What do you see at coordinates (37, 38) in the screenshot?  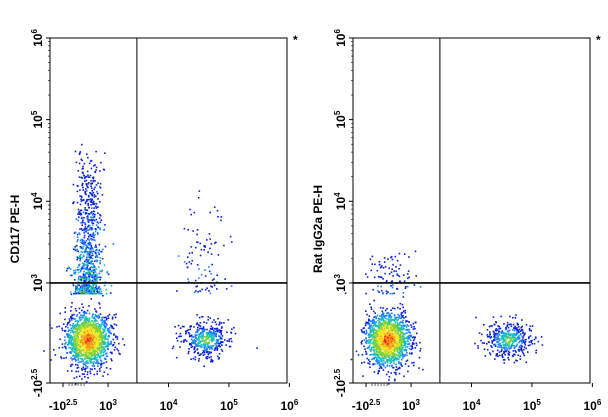 I see `y-tick-label: 106` at bounding box center [37, 38].